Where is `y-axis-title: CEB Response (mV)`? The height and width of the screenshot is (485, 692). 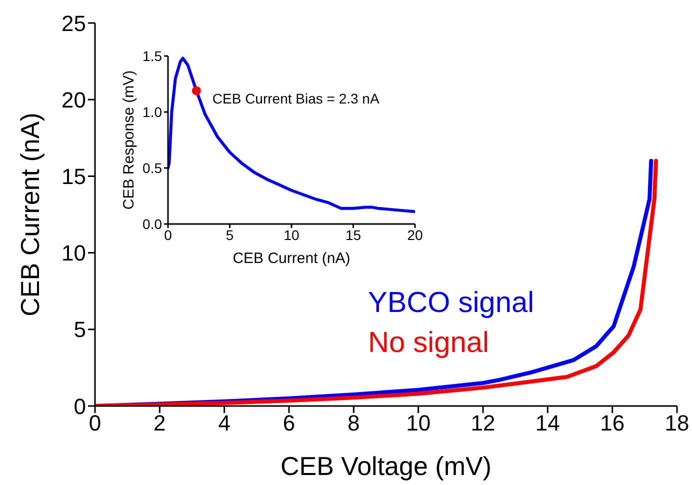 y-axis-title: CEB Response (mV) is located at coordinates (129, 140).